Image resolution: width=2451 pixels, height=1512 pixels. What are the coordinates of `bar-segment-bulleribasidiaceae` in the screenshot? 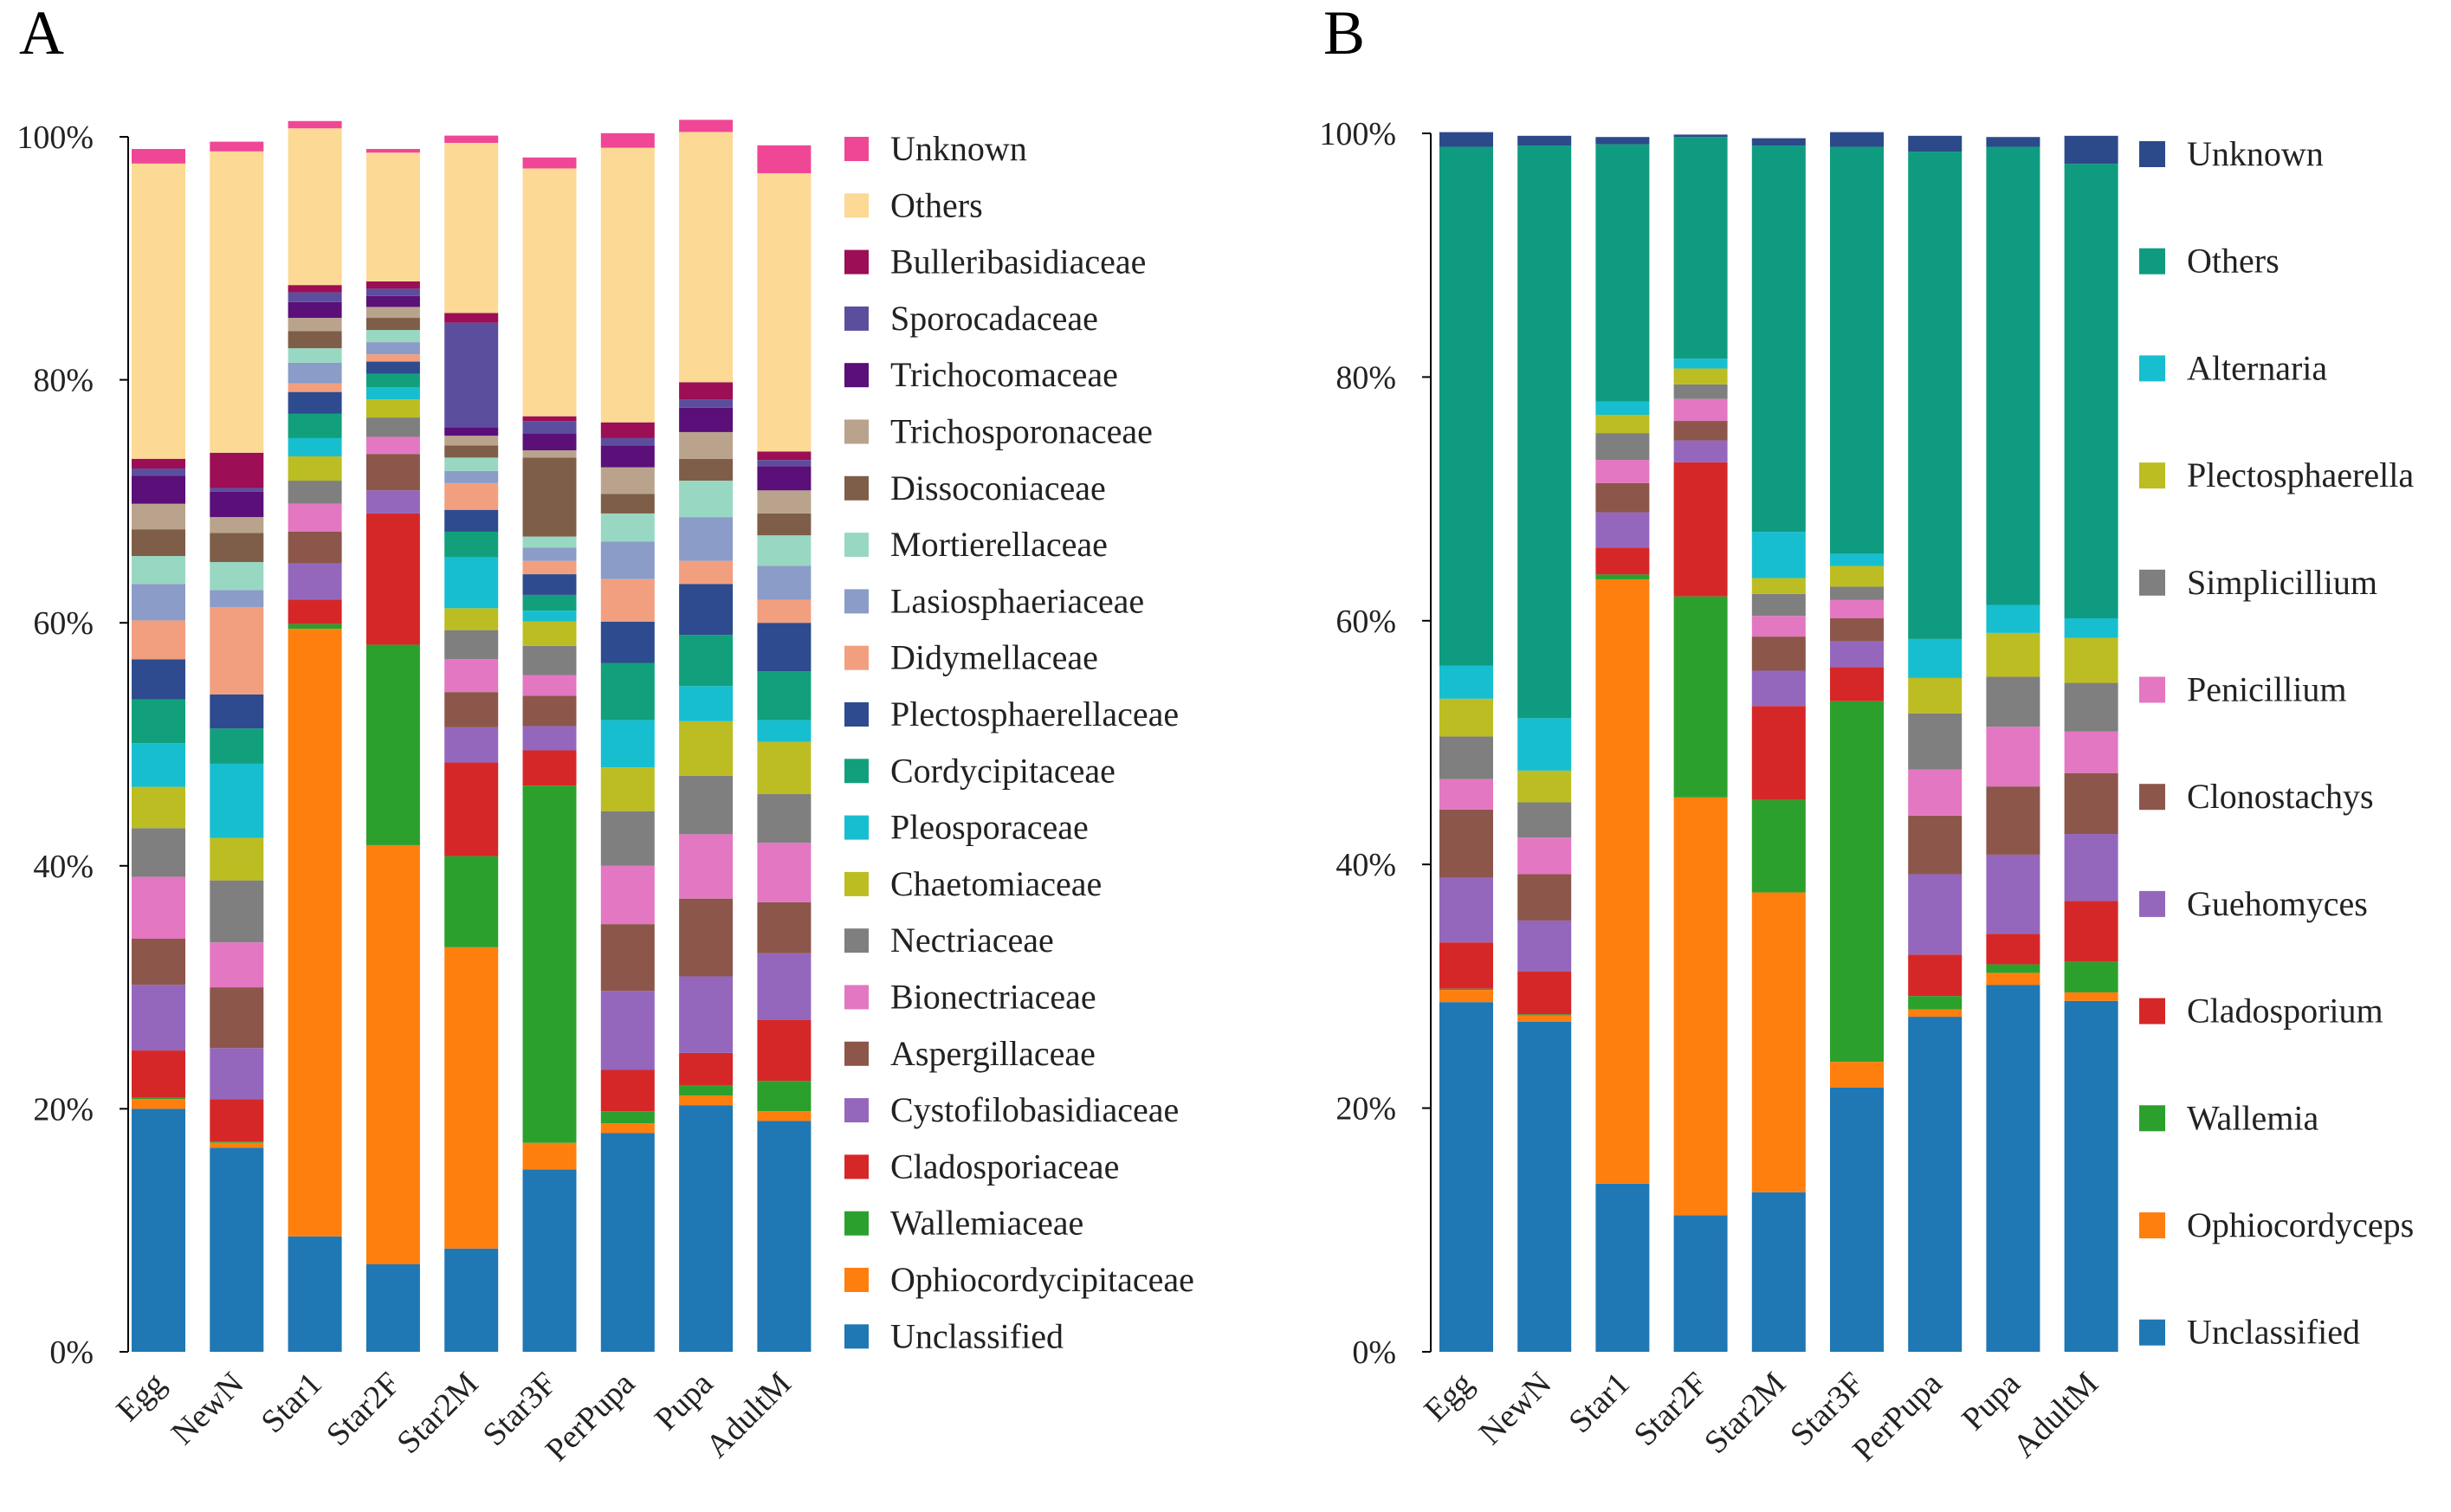 It's located at (158, 463).